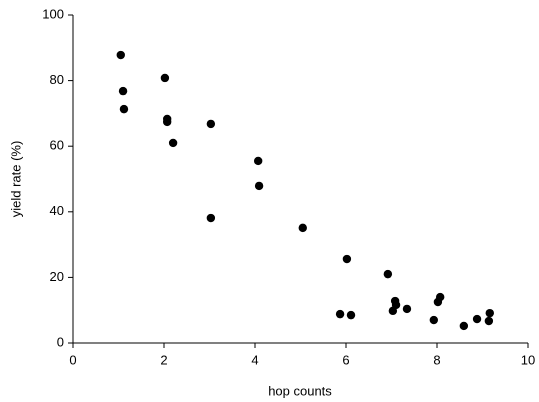  Describe the element at coordinates (60, 341) in the screenshot. I see `y-tick-label: 0` at that location.